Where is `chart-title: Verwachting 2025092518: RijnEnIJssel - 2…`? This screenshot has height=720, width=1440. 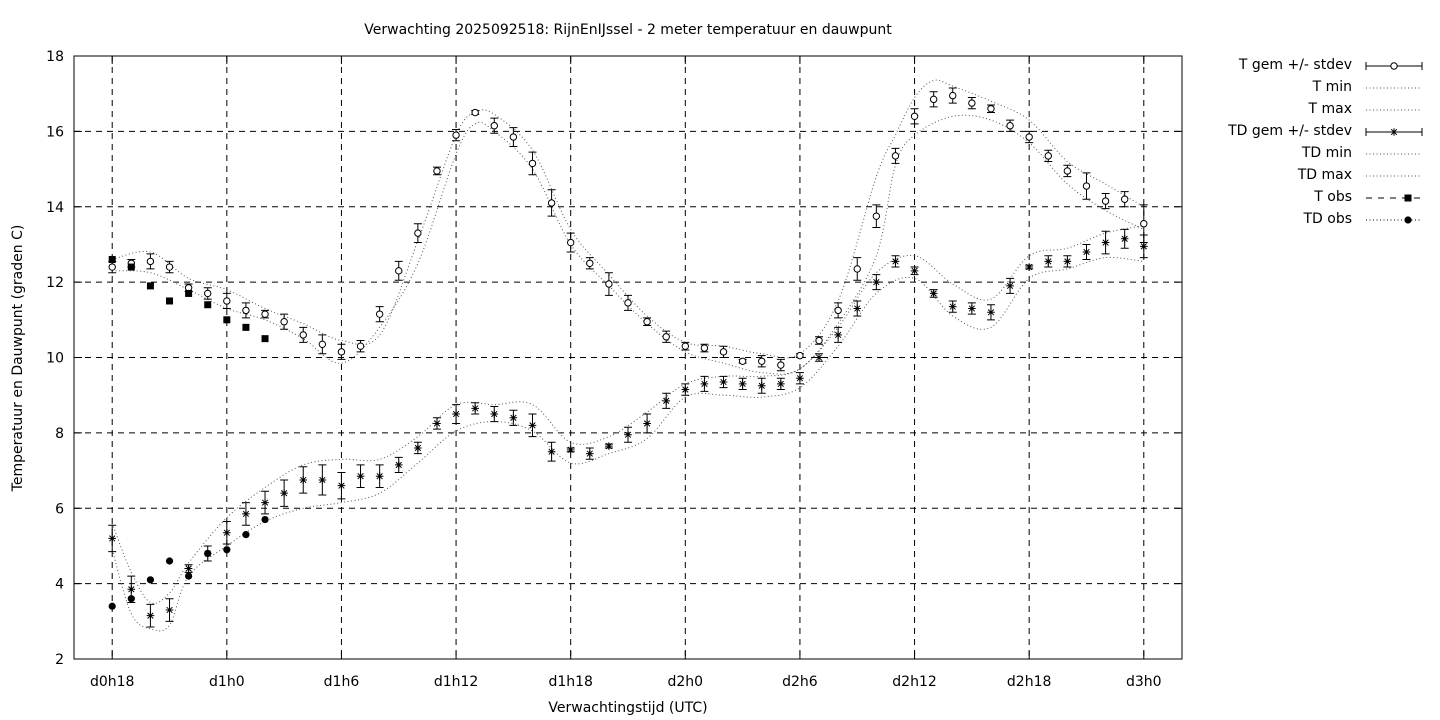
chart-title: Verwachting 2025092518: RijnEnIJssel - 2… is located at coordinates (628, 30).